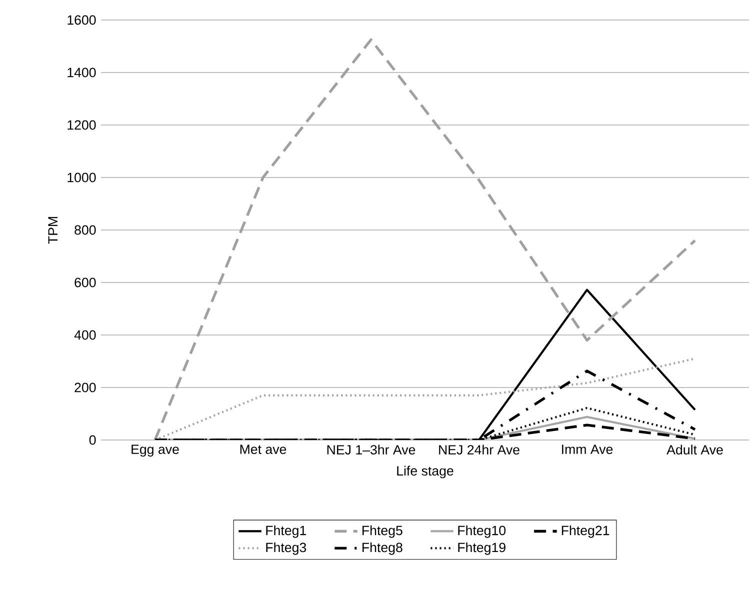 The width and height of the screenshot is (750, 597). I want to click on legend-label: Fhteg3, so click(286, 548).